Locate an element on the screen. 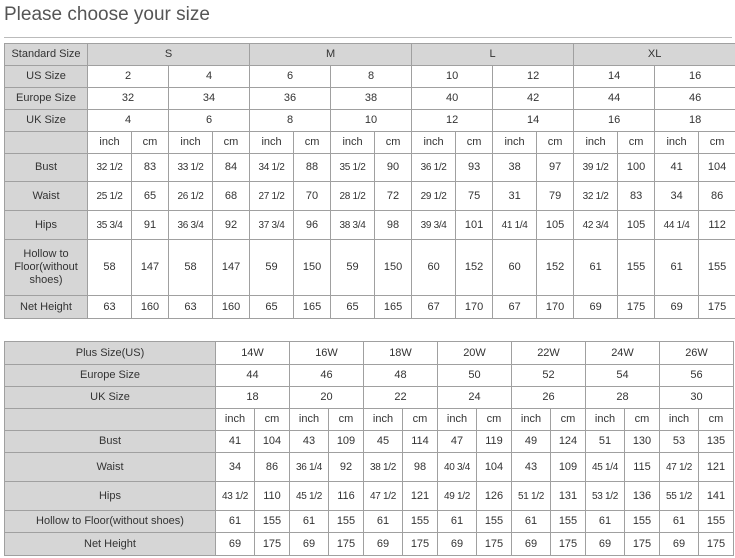  measure-cell: 105 is located at coordinates (555, 225).